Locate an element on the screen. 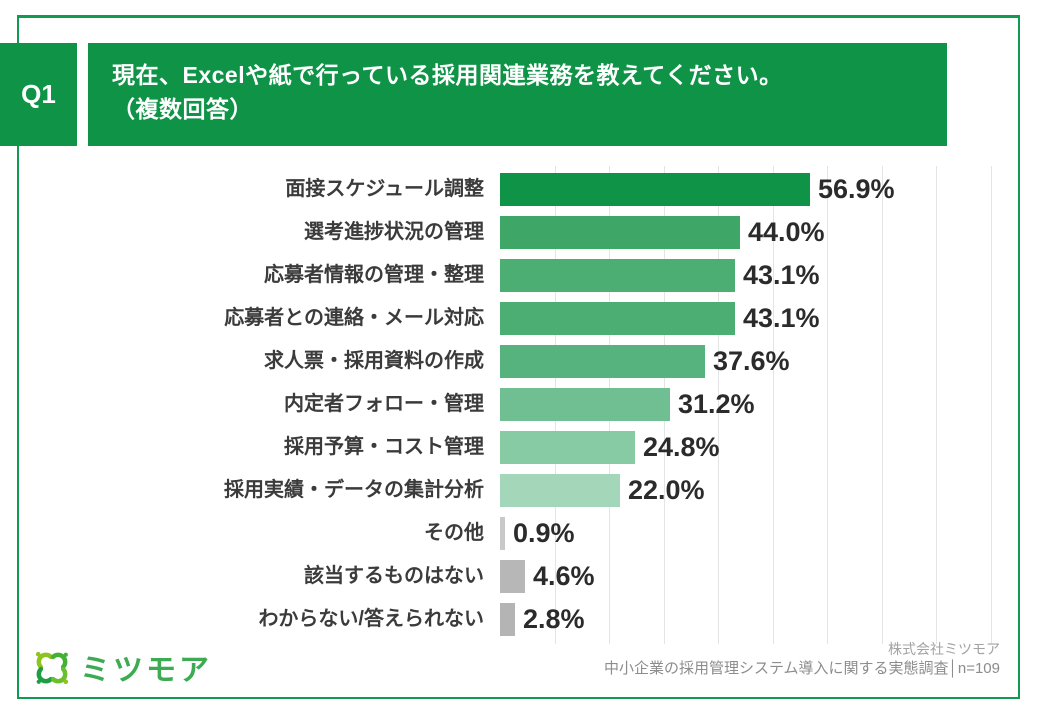 Image resolution: width=1040 pixels, height=720 pixels. category-label: 求人票・採用資料の作成 is located at coordinates (374, 361).